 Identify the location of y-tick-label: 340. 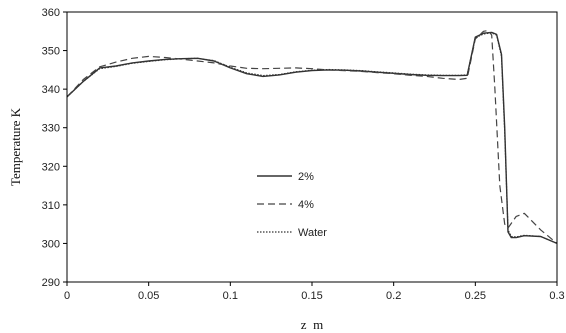
(51, 90).